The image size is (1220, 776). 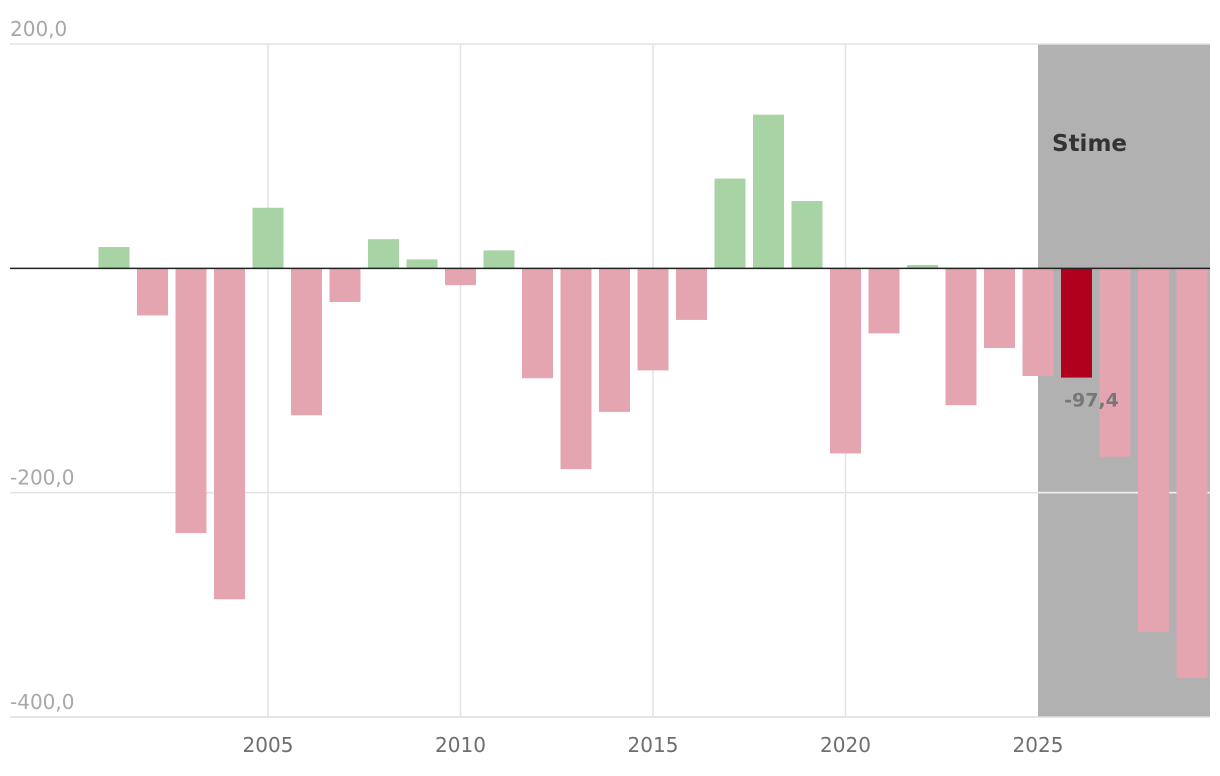 I want to click on bar-2026, so click(x=1076, y=323).